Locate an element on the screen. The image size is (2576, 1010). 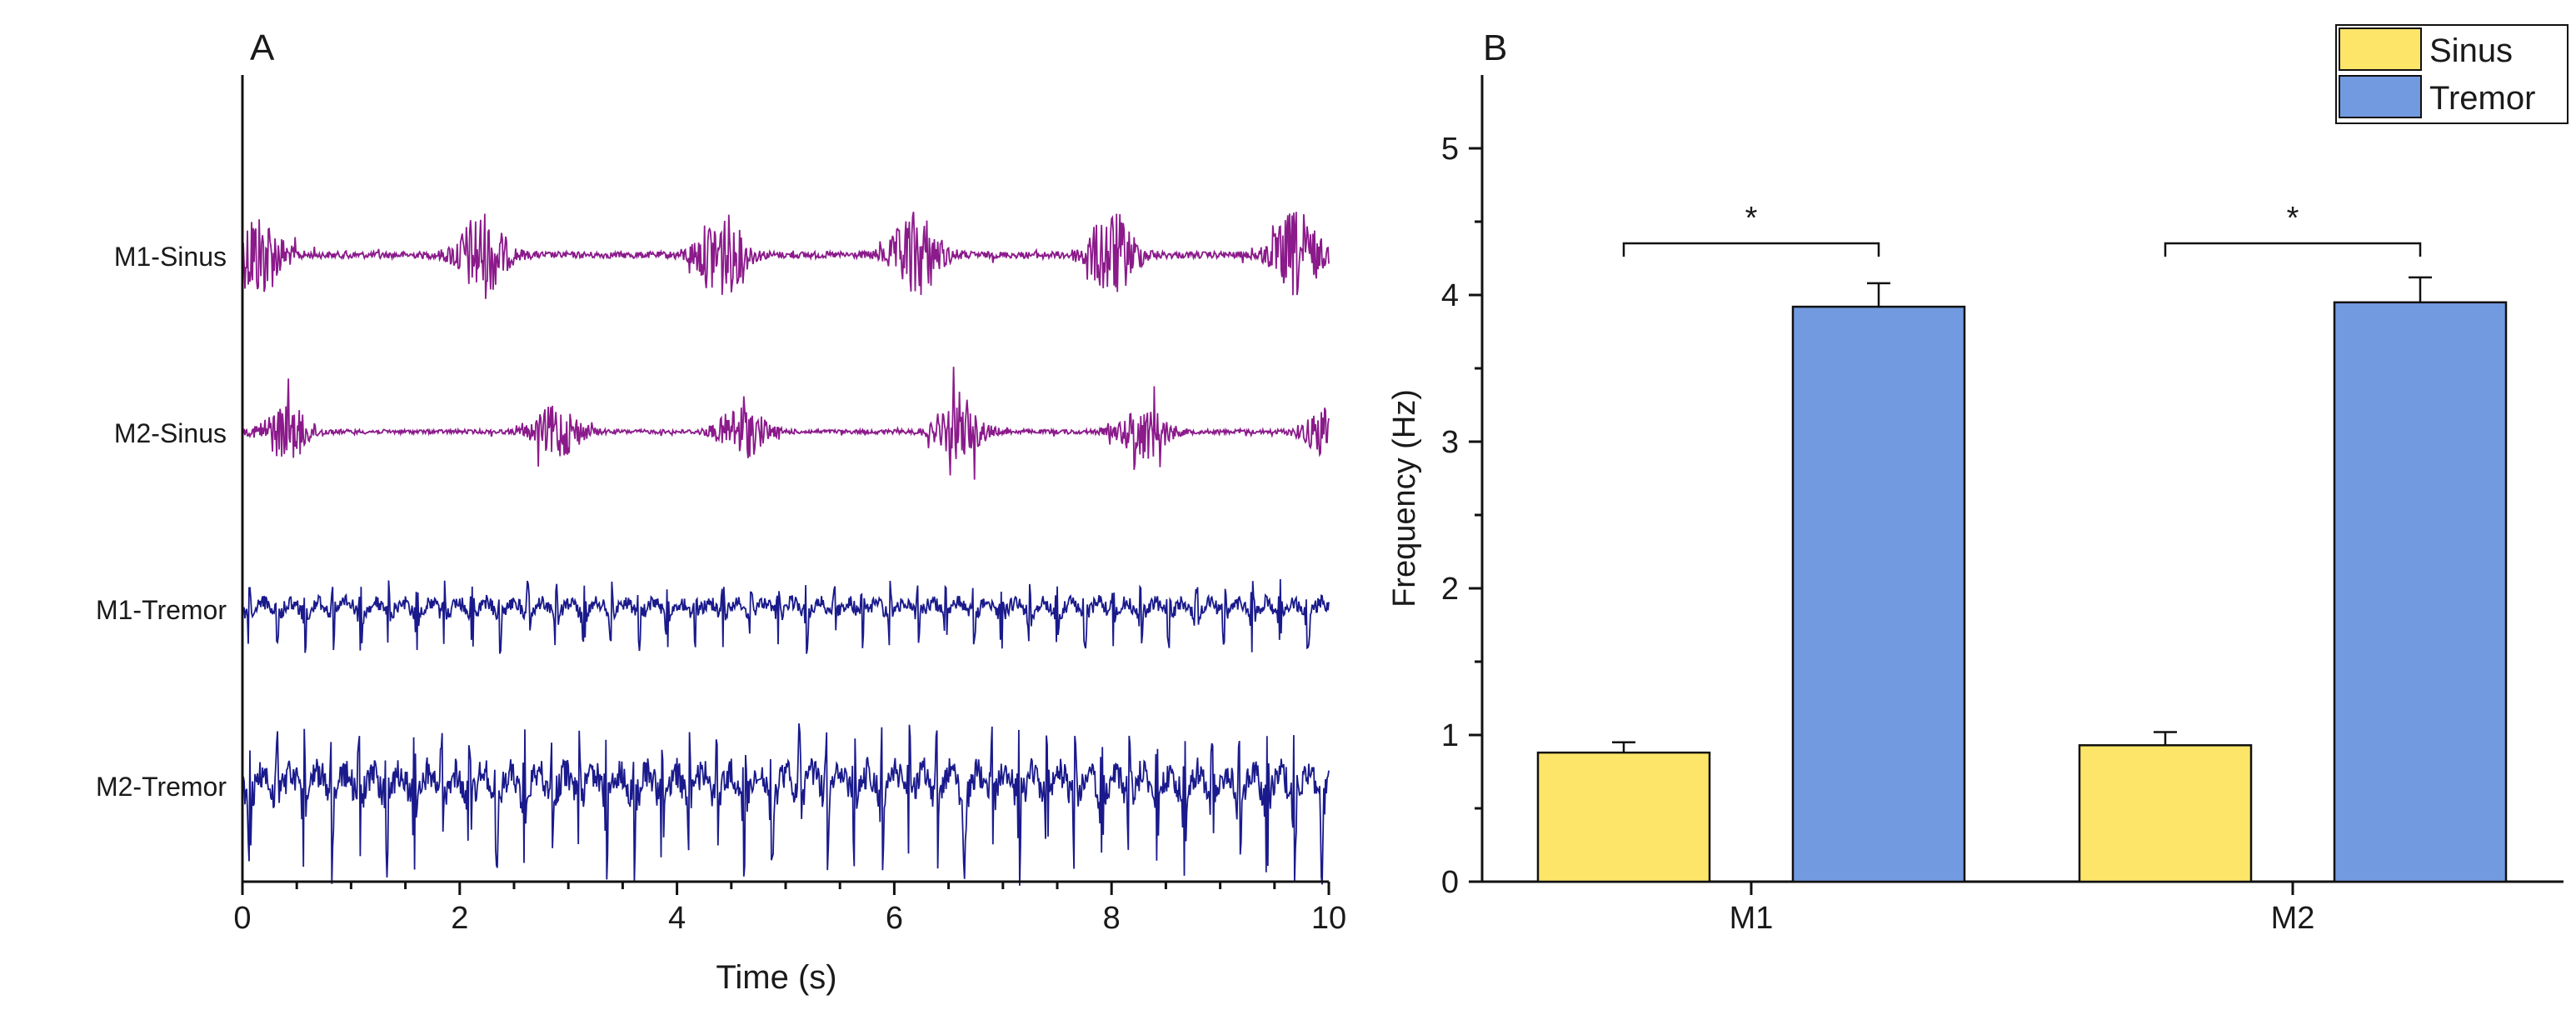
panel-a-trace-m2-tremor is located at coordinates (785, 804).